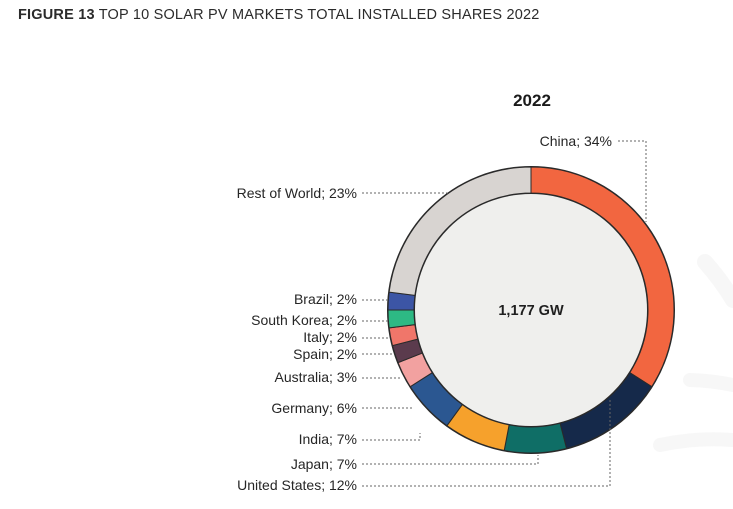 The image size is (733, 509). What do you see at coordinates (56, 15) in the screenshot?
I see `figure-number: FIGURE 13` at bounding box center [56, 15].